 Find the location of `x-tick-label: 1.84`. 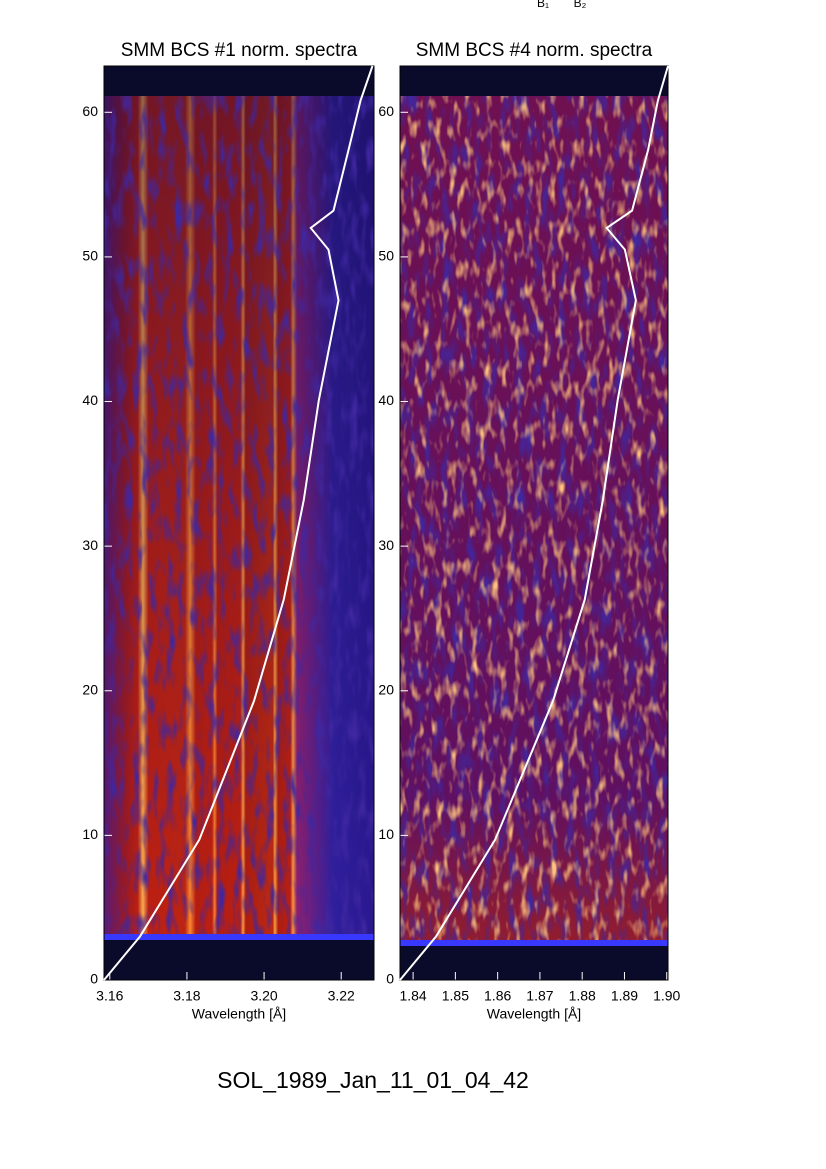

x-tick-label: 1.84 is located at coordinates (412, 996).